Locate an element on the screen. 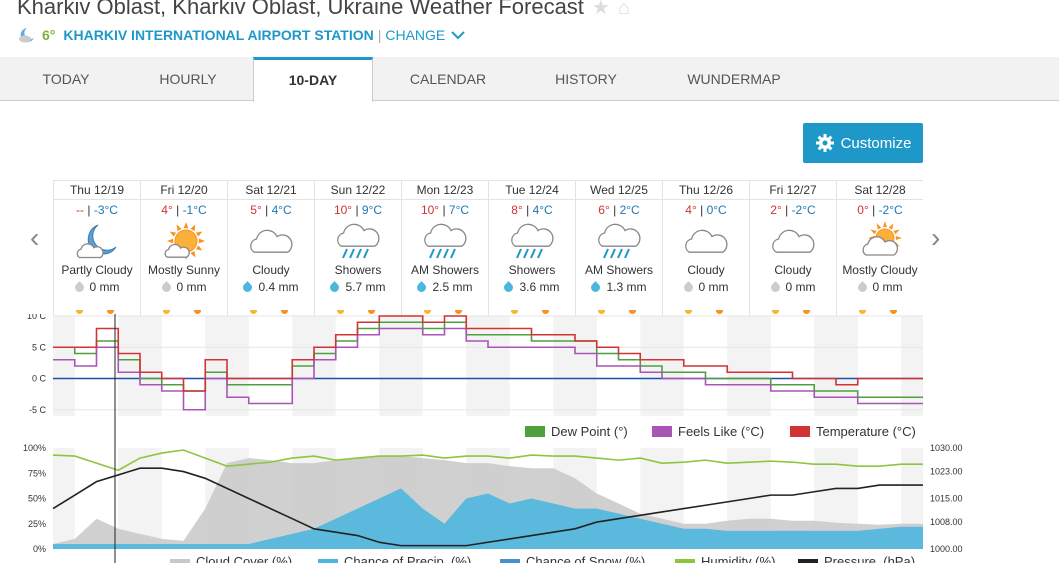 The image size is (1059, 563). legend-temperature: Temperature (°C) is located at coordinates (853, 431).